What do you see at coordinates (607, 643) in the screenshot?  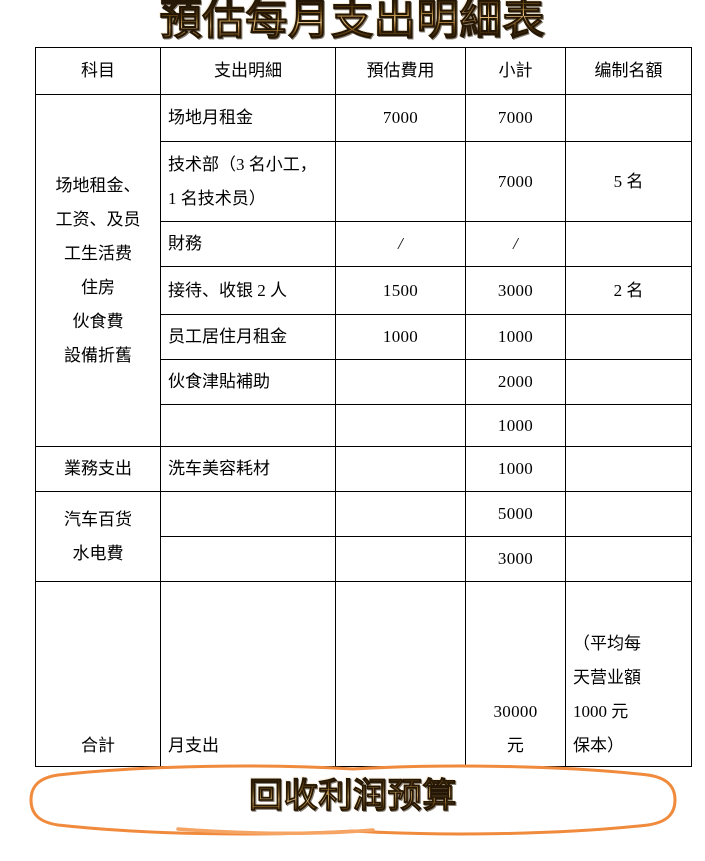 I see `note-line-1: （平均每` at bounding box center [607, 643].